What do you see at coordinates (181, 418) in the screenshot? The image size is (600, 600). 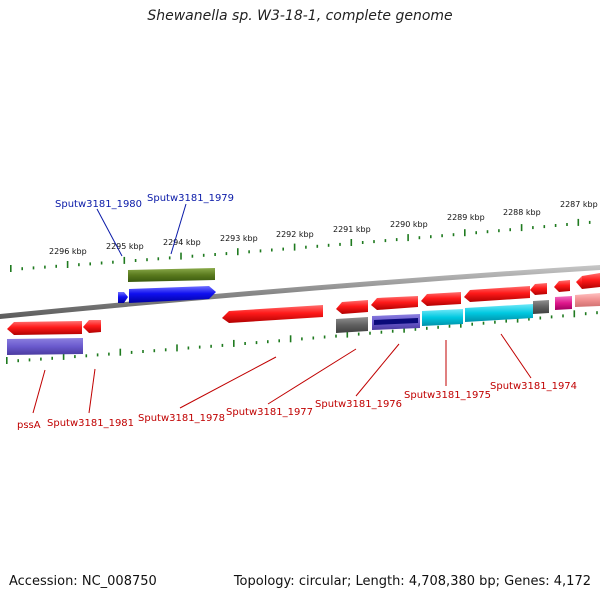 I see `gene-label-sputw3181-1978: Sputw3181_1978` at bounding box center [181, 418].